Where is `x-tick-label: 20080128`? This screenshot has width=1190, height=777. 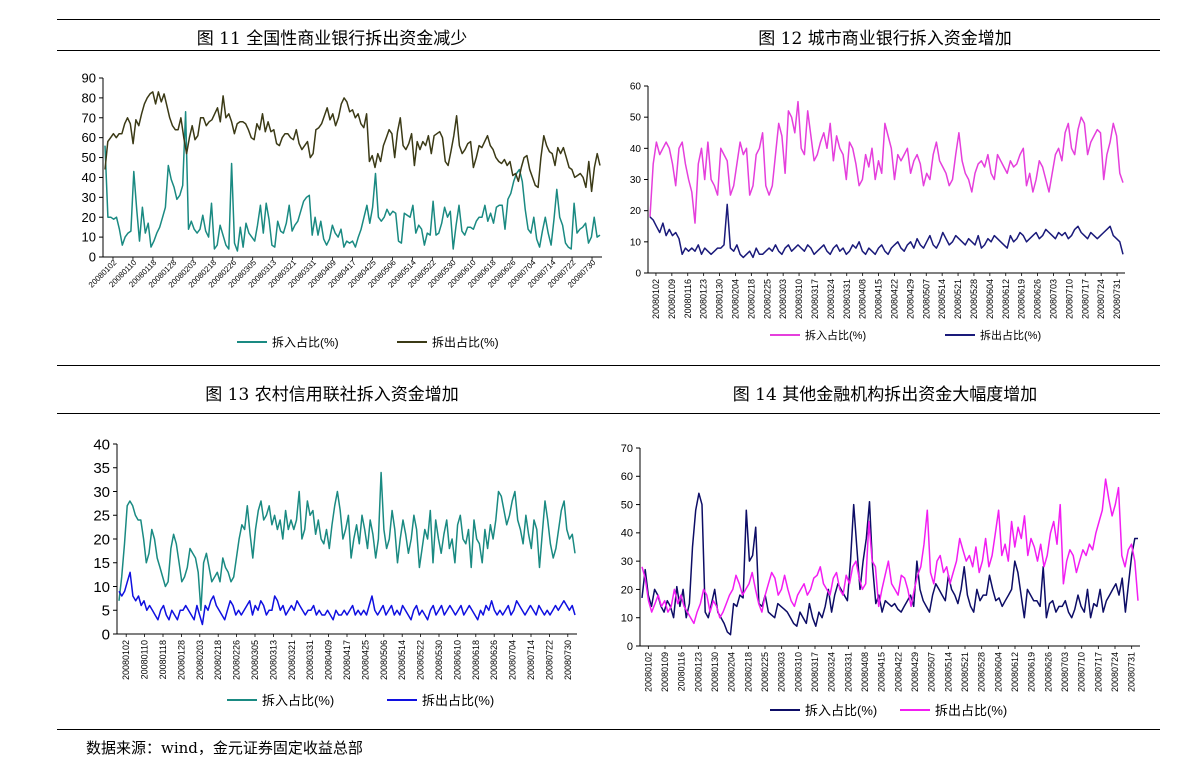 x-tick-label: 20080128 is located at coordinates (181, 660).